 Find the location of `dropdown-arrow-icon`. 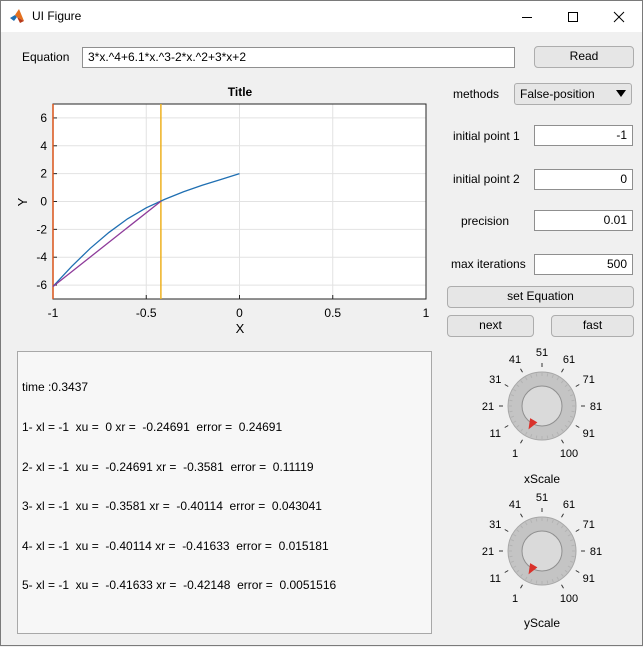

dropdown-arrow-icon is located at coordinates (621, 93).